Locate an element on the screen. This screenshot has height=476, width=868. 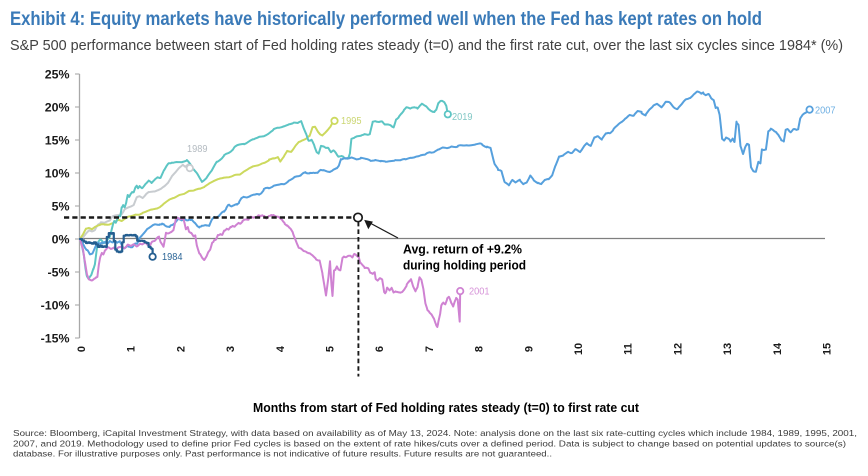
svg-text: 2007 is located at coordinates (825, 111).